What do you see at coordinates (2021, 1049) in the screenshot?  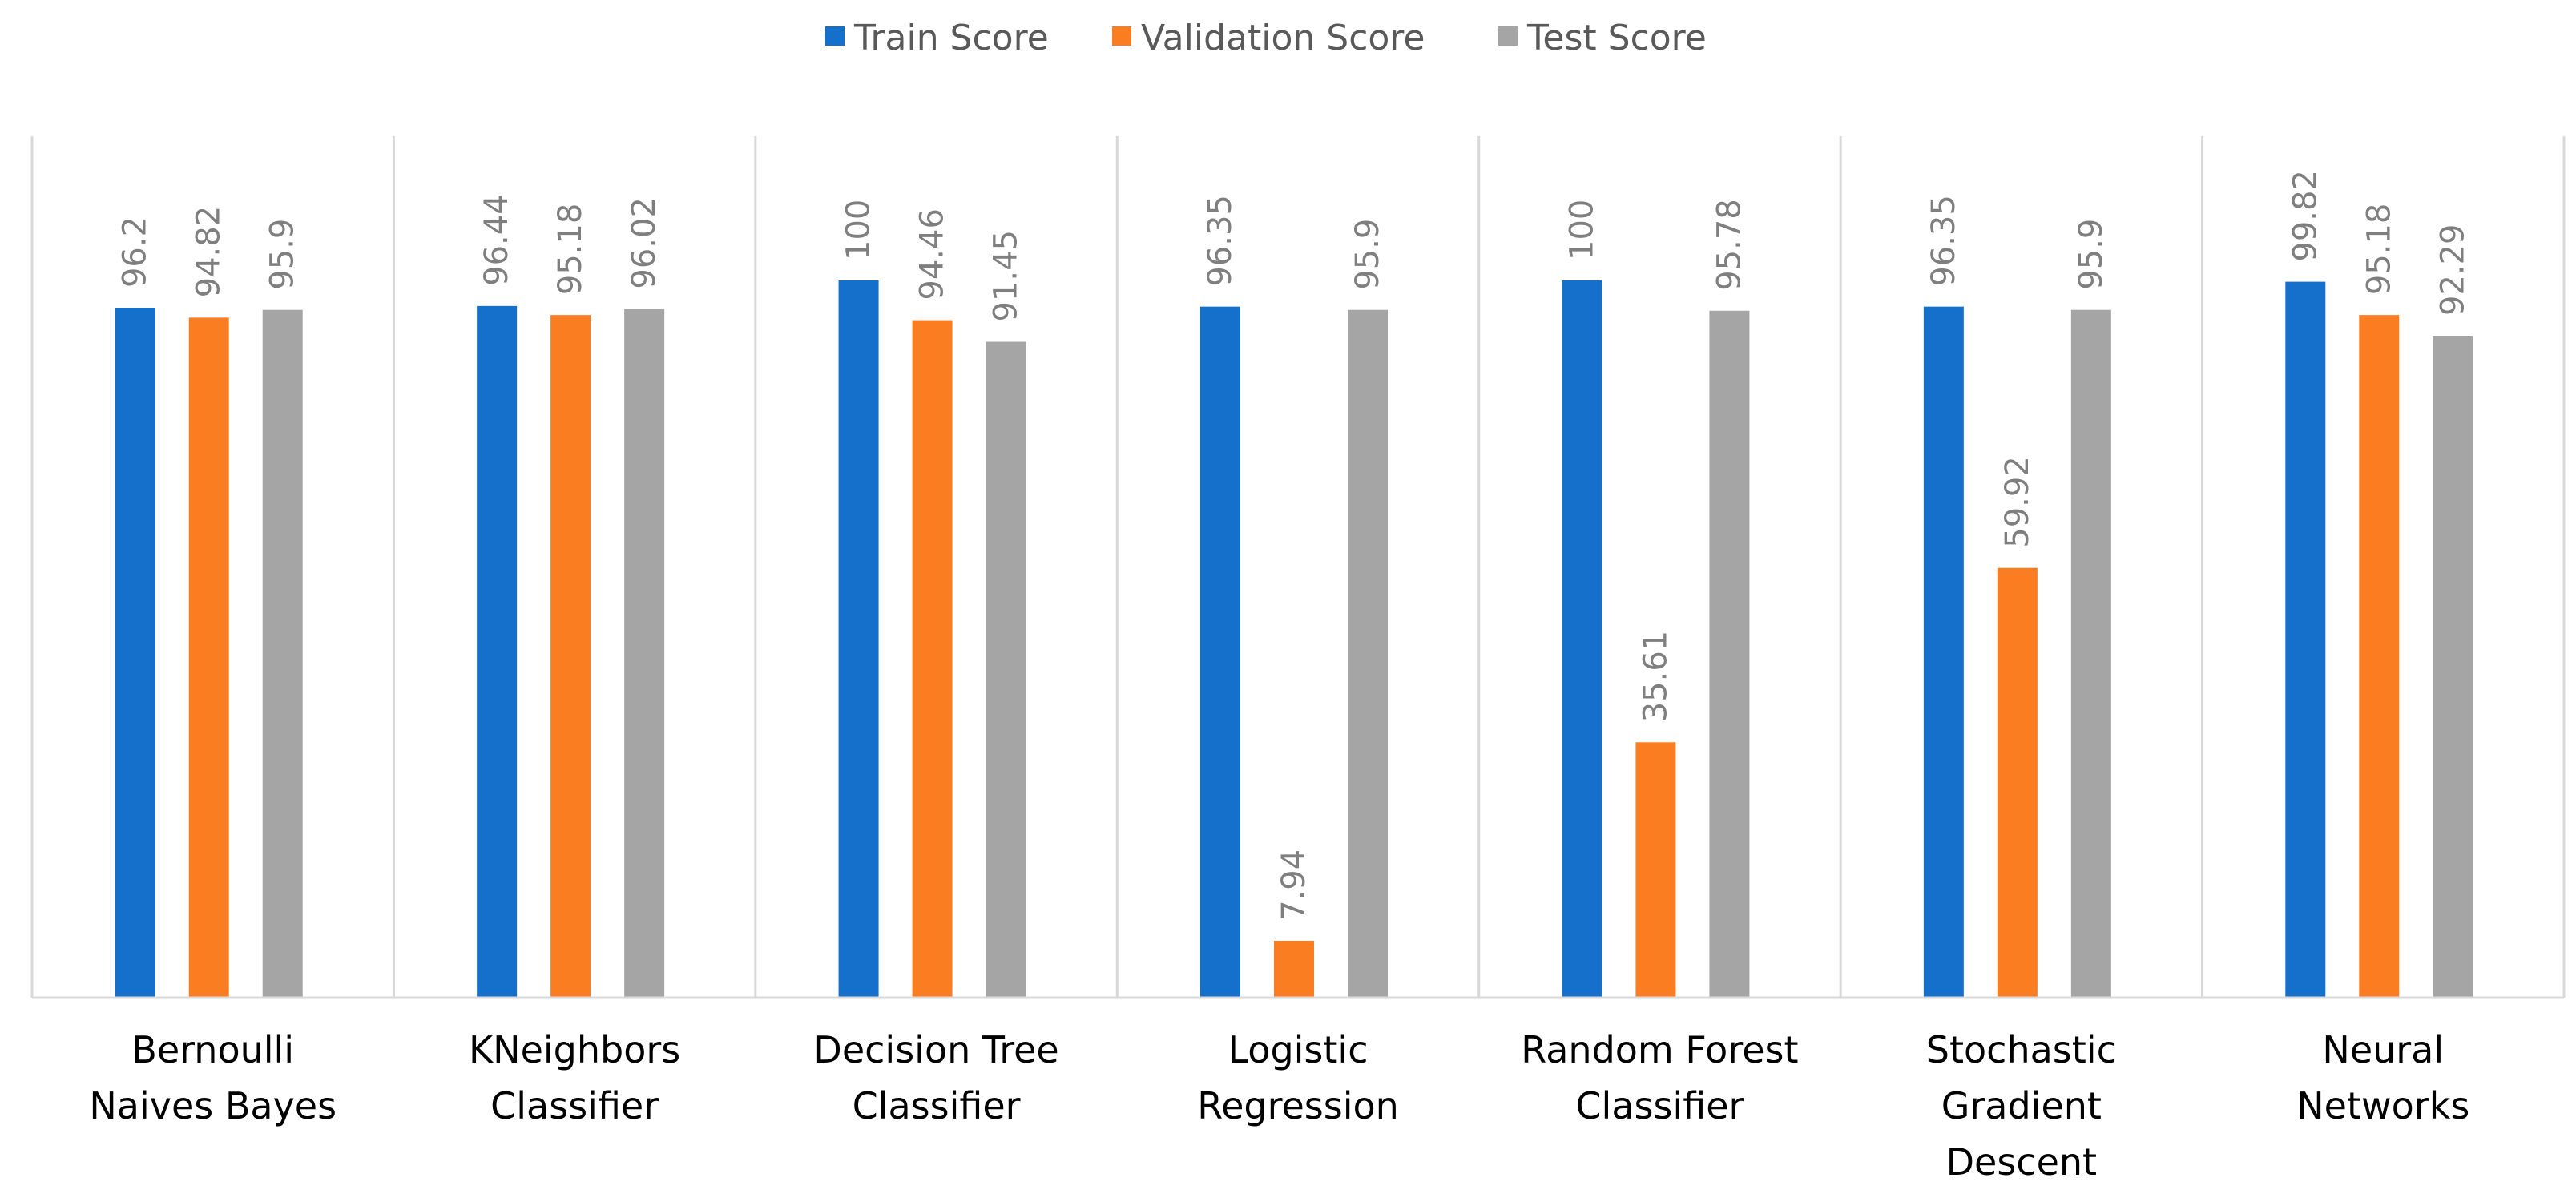 I see `category-label: Stochastic` at bounding box center [2021, 1049].